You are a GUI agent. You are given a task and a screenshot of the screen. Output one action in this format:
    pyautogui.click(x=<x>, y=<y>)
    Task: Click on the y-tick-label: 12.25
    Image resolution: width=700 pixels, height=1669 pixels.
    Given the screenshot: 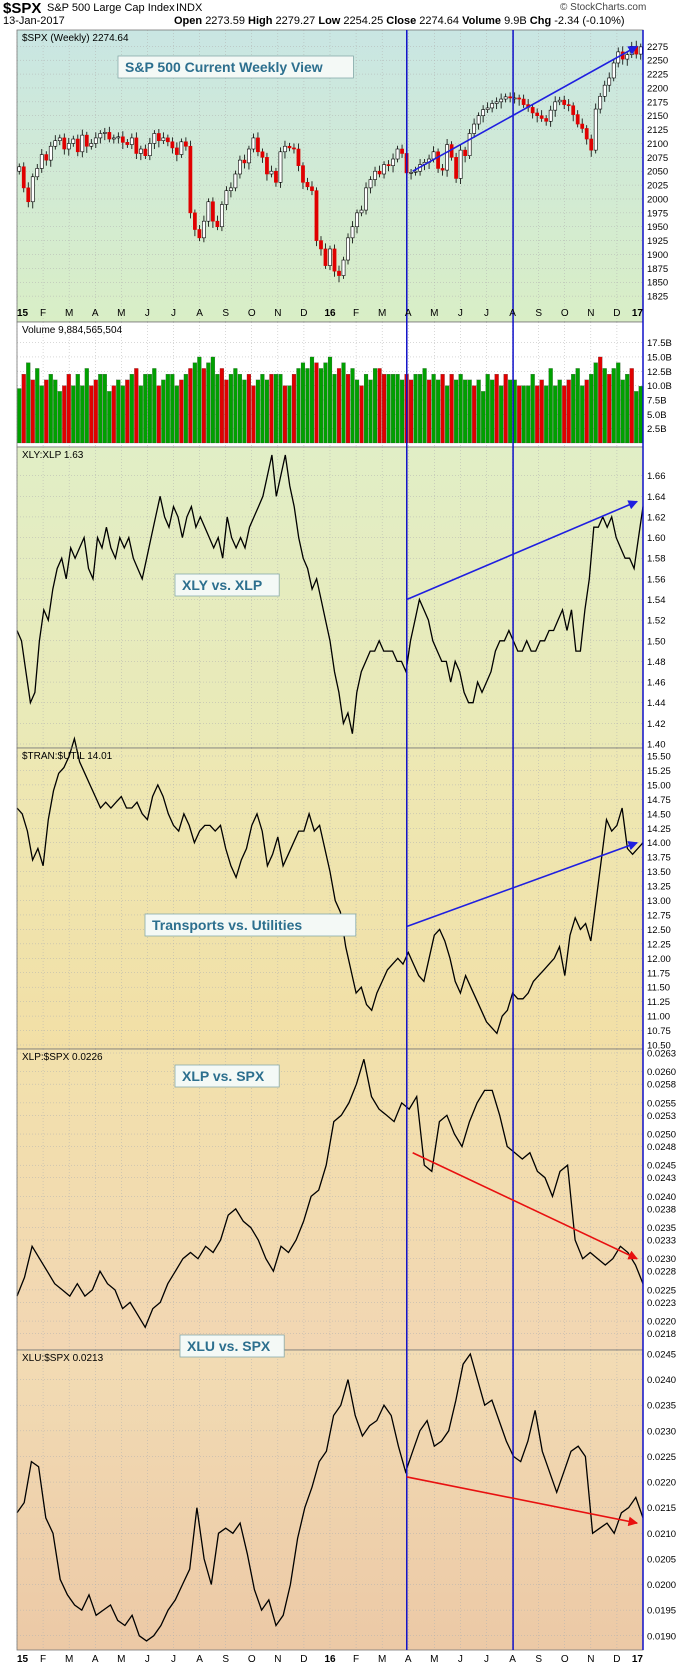 What is the action you would take?
    pyautogui.click(x=659, y=944)
    